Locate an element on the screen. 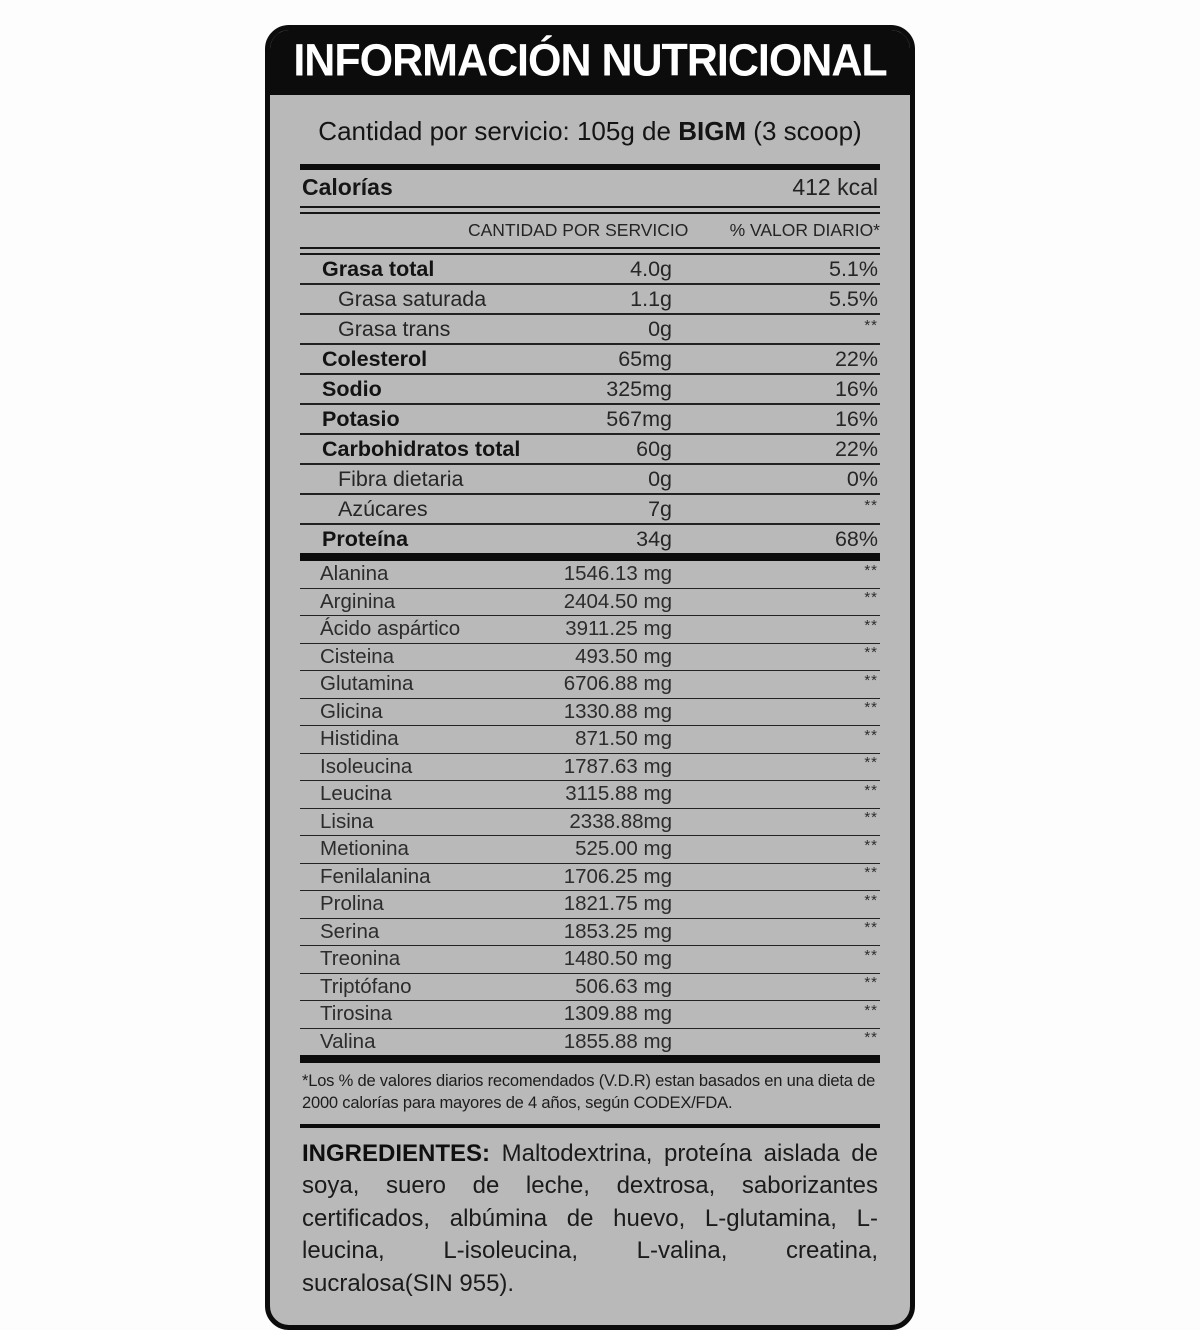 The width and height of the screenshot is (1200, 1330). table-row: Serina 1853.25 mg ** is located at coordinates (590, 932).